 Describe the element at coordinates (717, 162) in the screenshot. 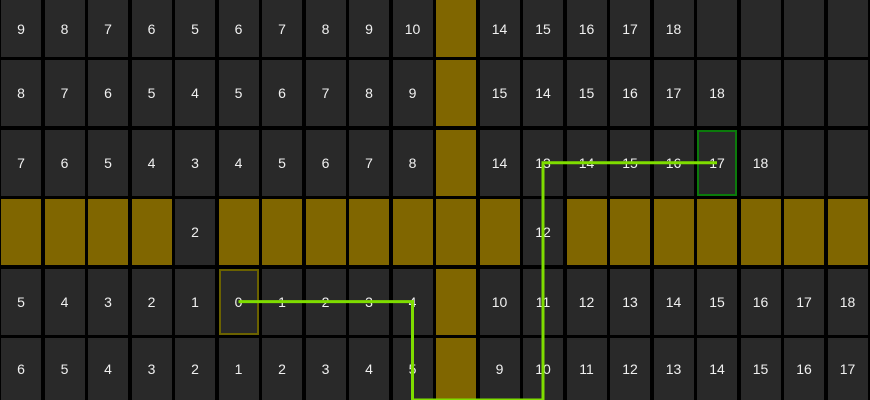

I see `goal-cell: 17` at that location.